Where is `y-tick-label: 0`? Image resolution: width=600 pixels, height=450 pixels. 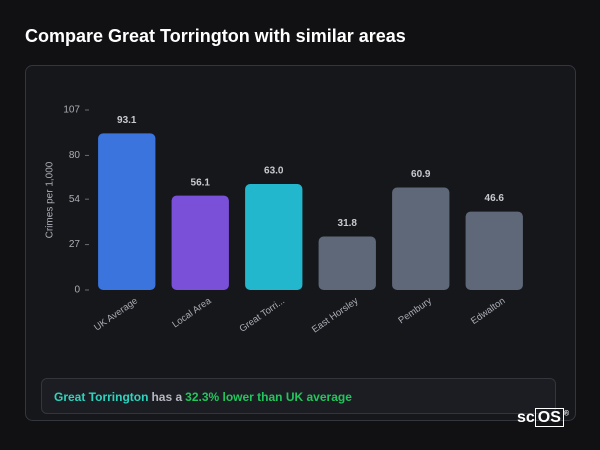 y-tick-label: 0 is located at coordinates (77, 290).